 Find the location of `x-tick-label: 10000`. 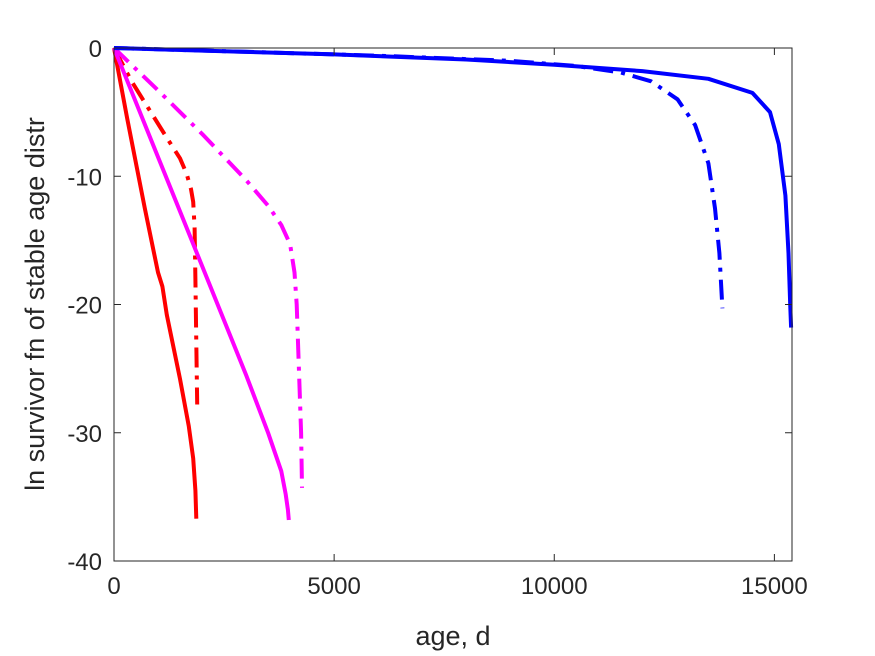

x-tick-label: 10000 is located at coordinates (554, 586).